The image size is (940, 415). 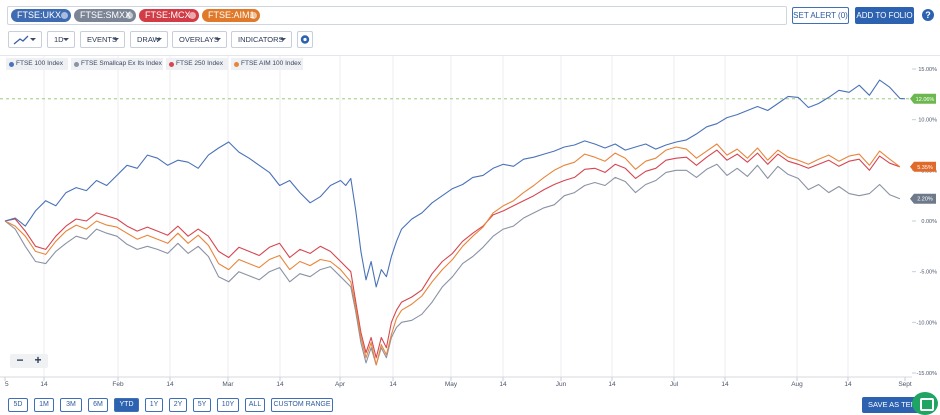 I want to click on last-value-flag-1: 2.20%, so click(x=923, y=198).